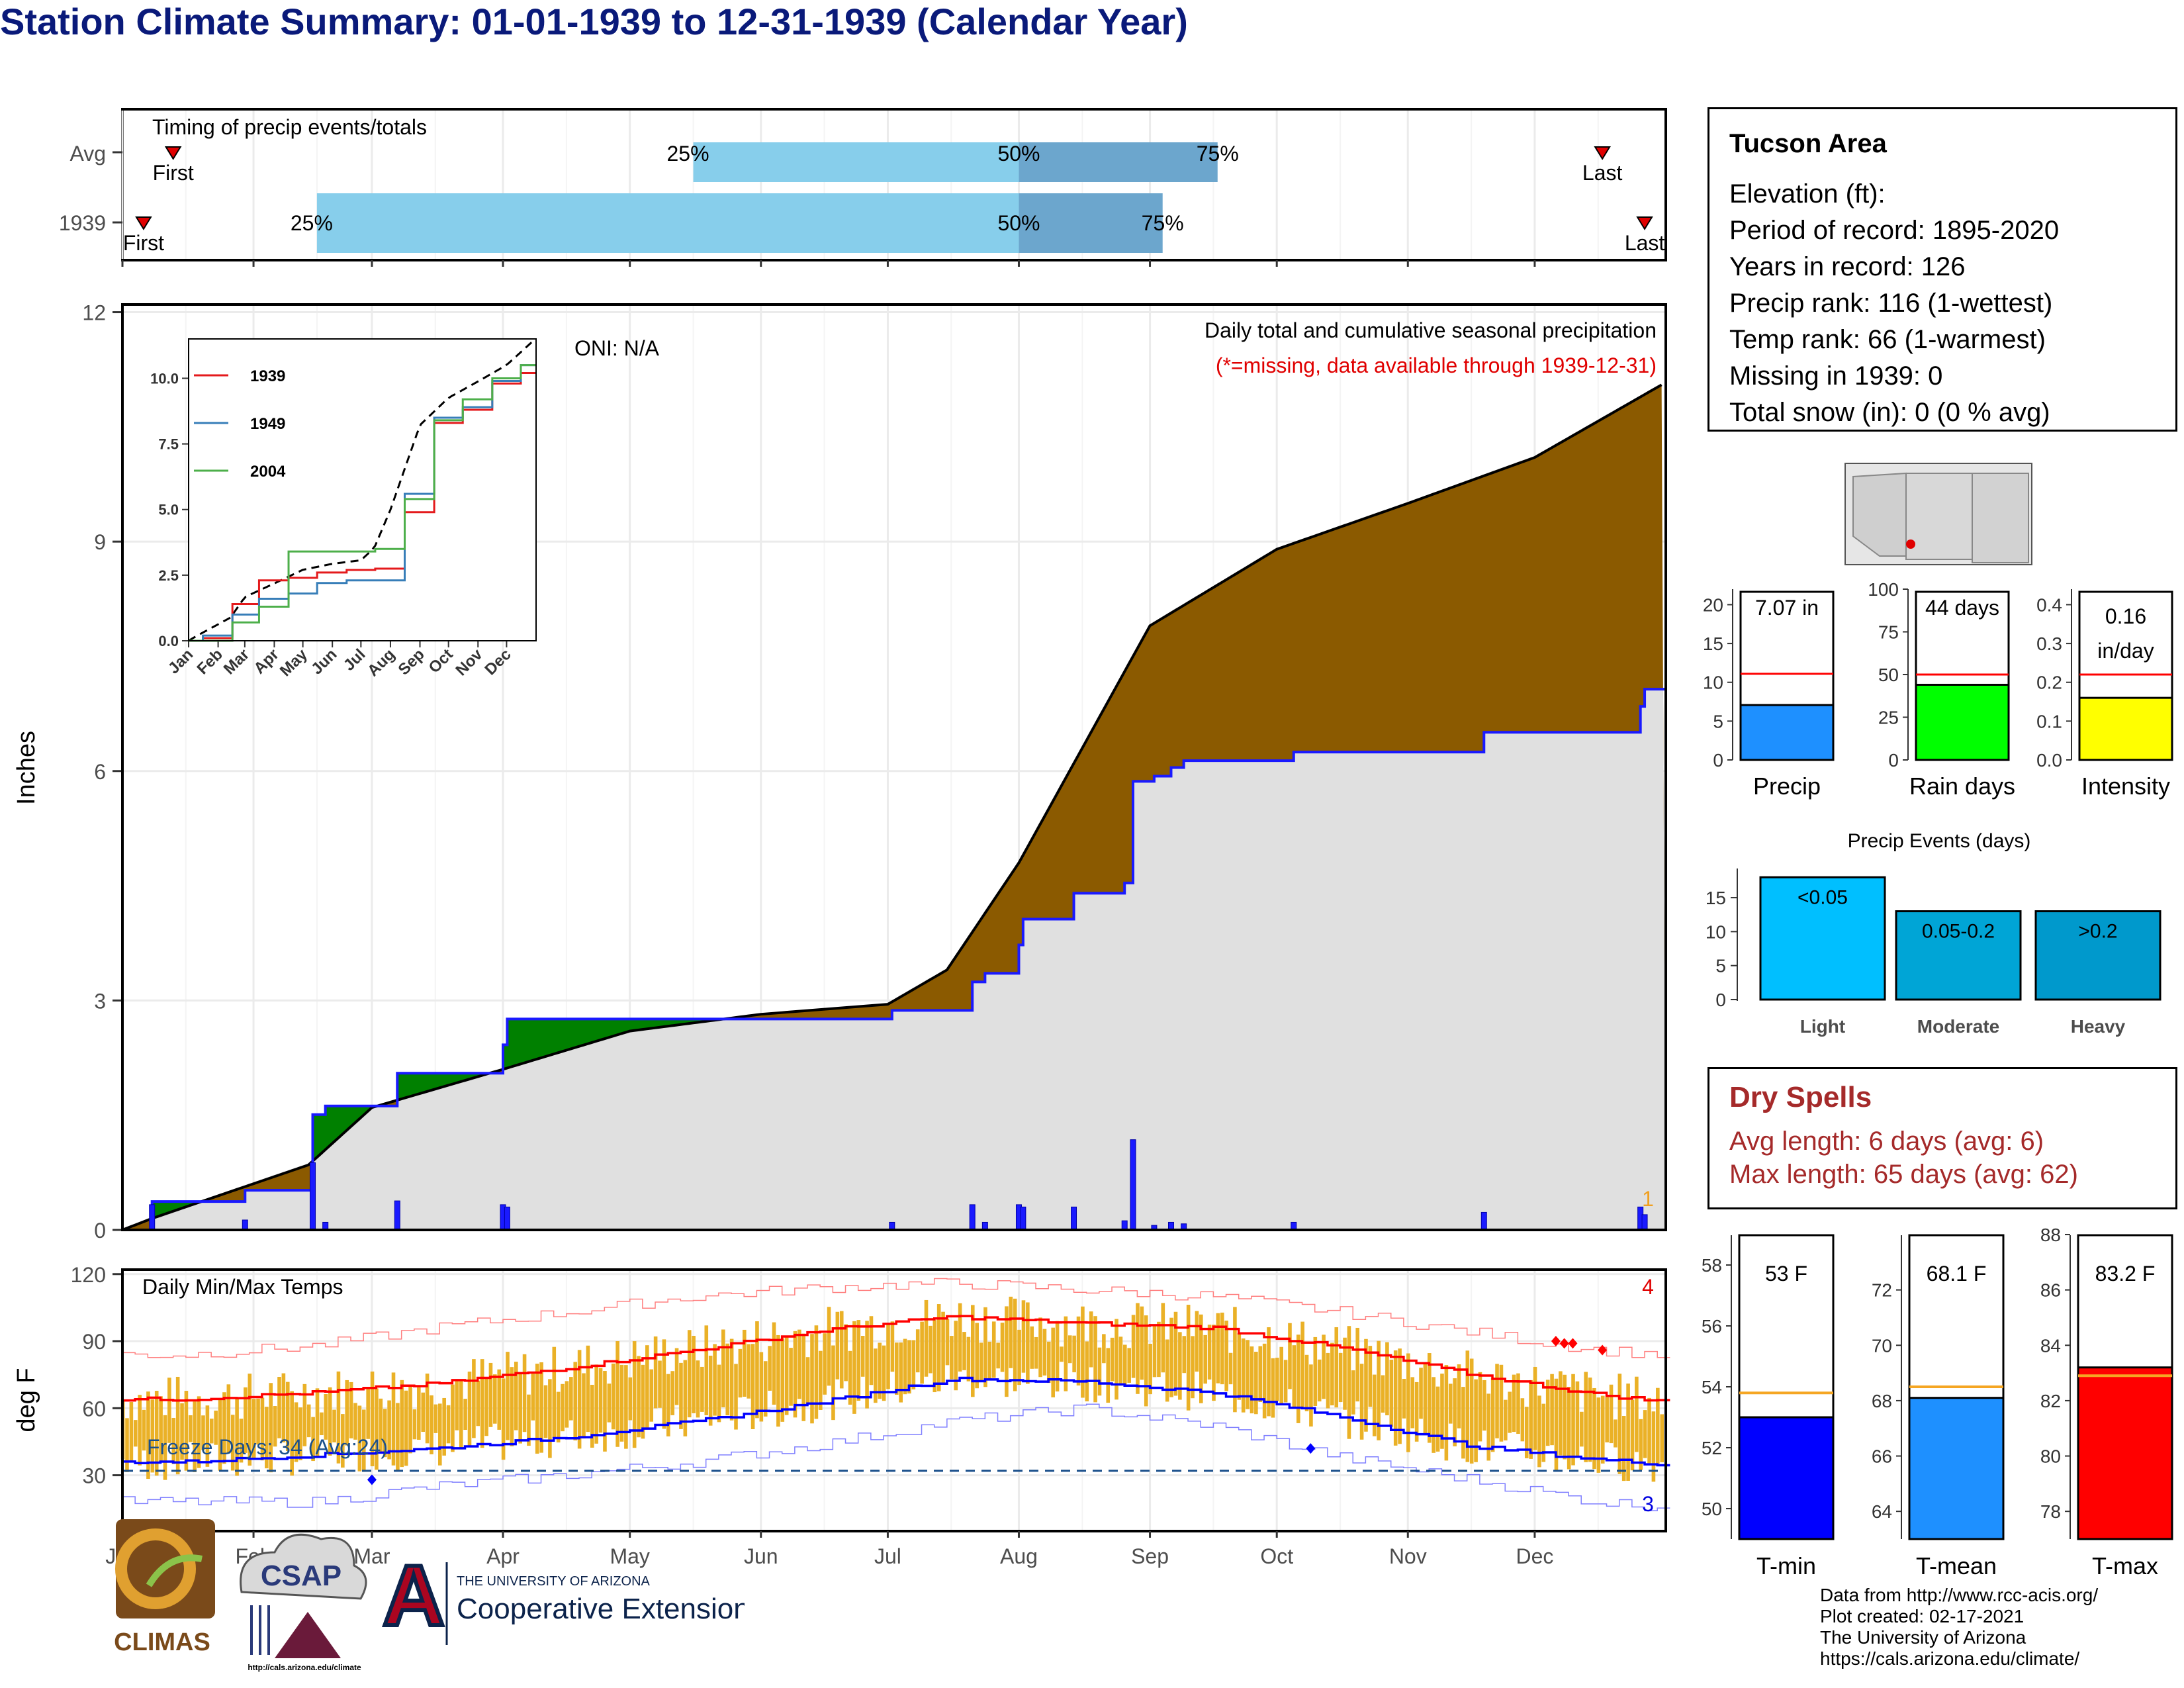 The width and height of the screenshot is (2184, 1688). What do you see at coordinates (1018, 153) in the screenshot?
I see `timing-p50-label: 50%` at bounding box center [1018, 153].